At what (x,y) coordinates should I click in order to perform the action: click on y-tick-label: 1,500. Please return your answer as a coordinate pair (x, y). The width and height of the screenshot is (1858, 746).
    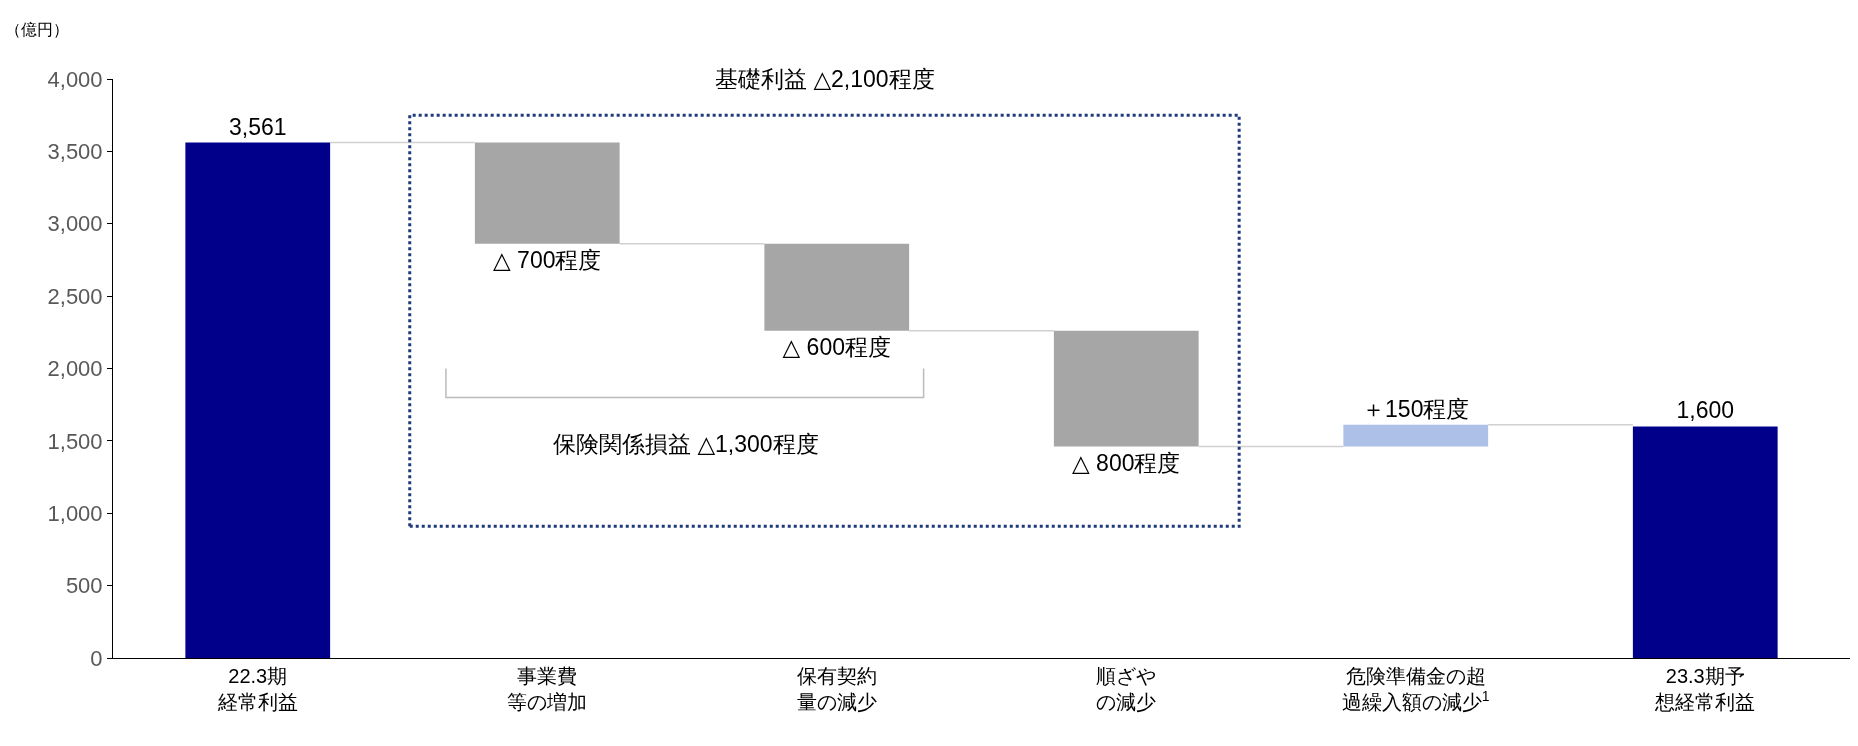
    Looking at the image, I should click on (75, 441).